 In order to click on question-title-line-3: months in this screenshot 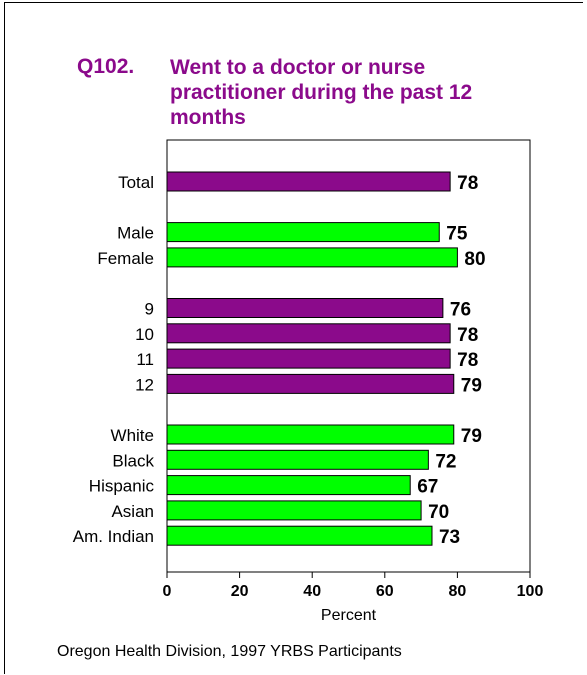, I will do `click(208, 117)`.